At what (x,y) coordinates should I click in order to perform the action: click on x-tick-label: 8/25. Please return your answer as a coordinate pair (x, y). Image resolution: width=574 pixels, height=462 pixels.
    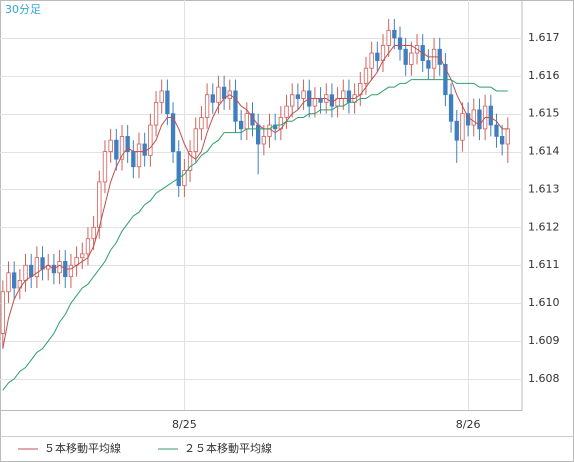
    Looking at the image, I should click on (184, 424).